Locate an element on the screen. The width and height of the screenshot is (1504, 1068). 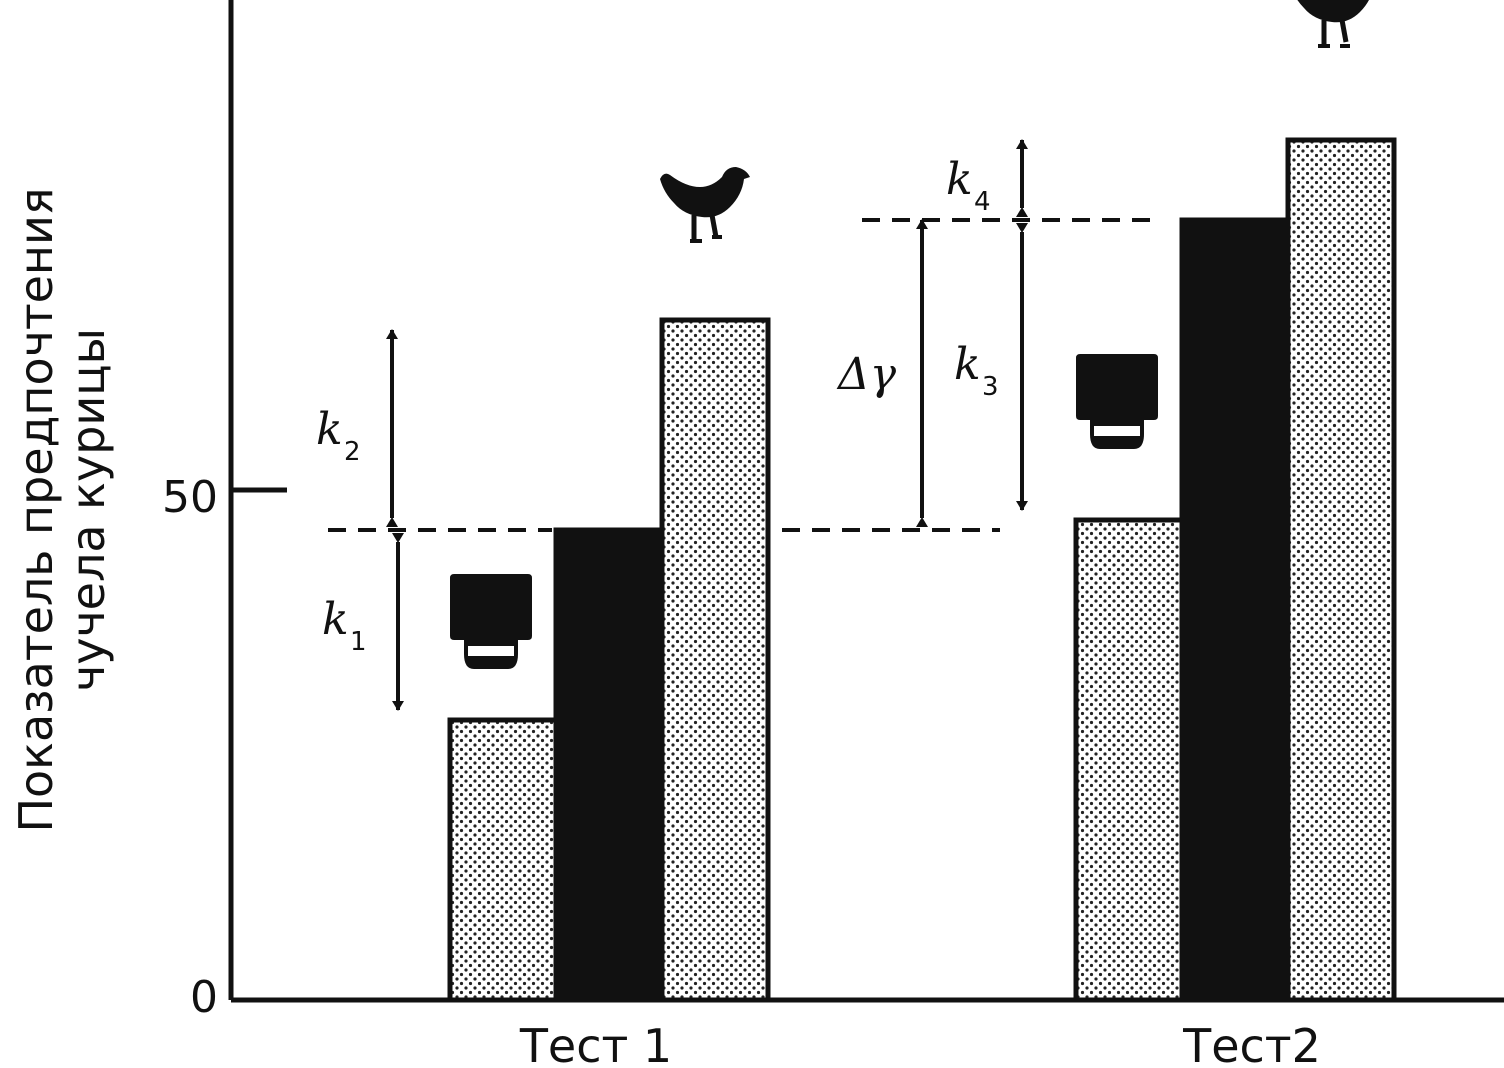
annotation-subscript: 1 is located at coordinates (358, 642).